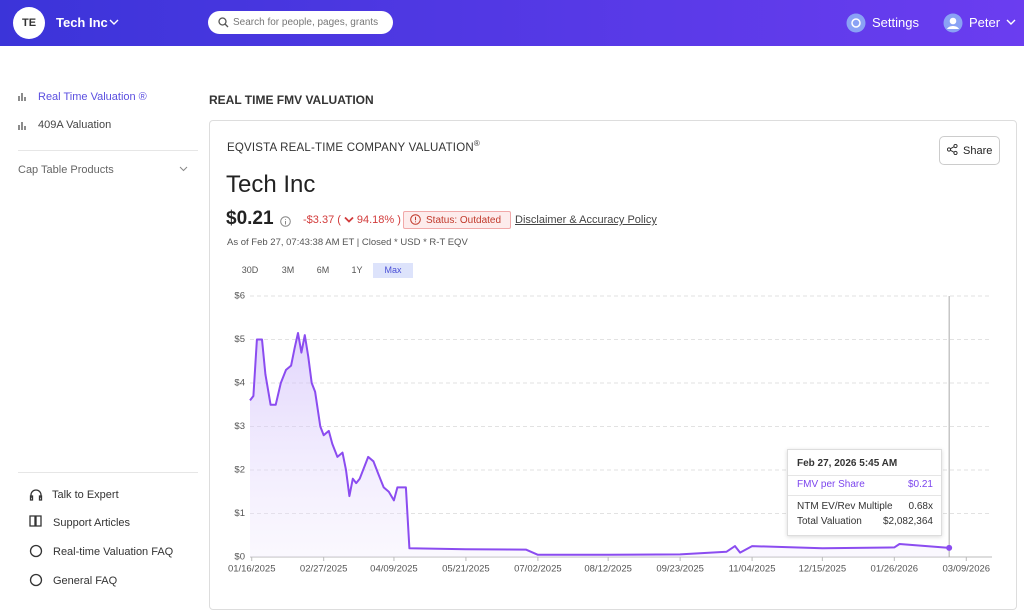  I want to click on x-tick-label: 12/15/2025, so click(823, 569).